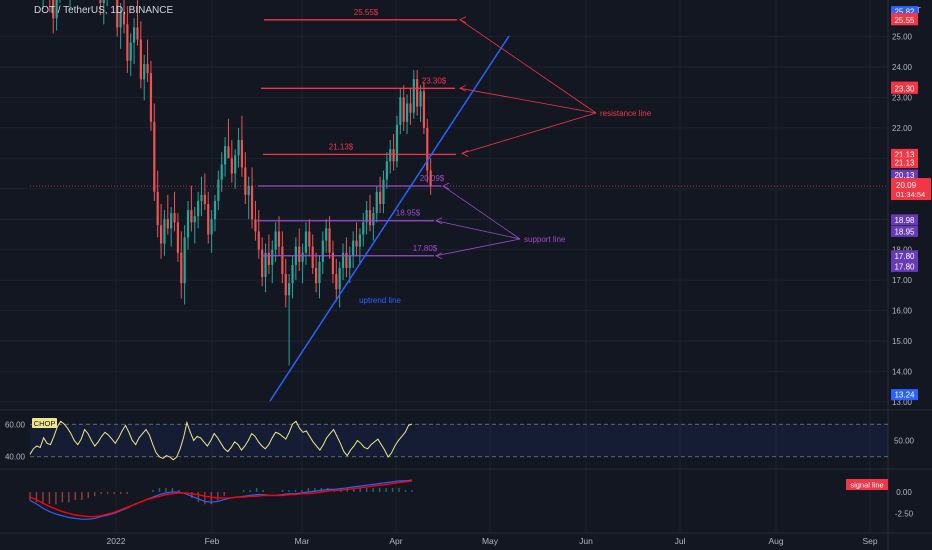 This screenshot has height=550, width=932. Describe the element at coordinates (395, 541) in the screenshot. I see `time-label-3: Apr` at that location.